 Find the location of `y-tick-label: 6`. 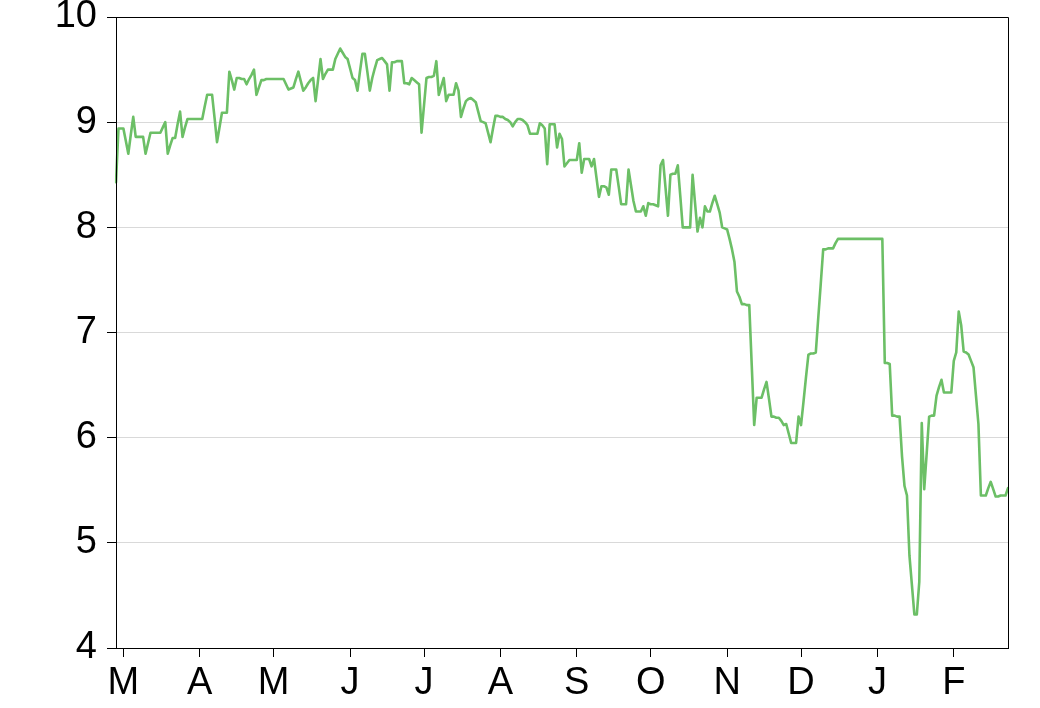

y-tick-label: 6 is located at coordinates (86, 435).